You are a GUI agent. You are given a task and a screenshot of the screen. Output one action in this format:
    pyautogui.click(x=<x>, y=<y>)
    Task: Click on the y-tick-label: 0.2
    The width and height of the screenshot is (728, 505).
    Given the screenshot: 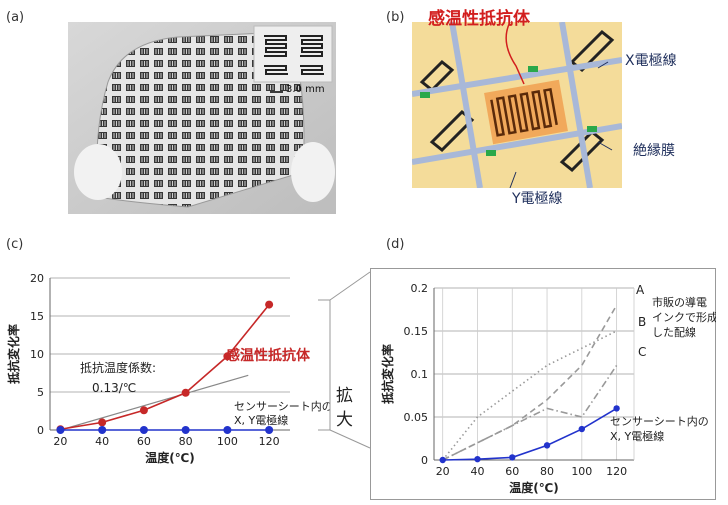 What is the action you would take?
    pyautogui.click(x=420, y=288)
    